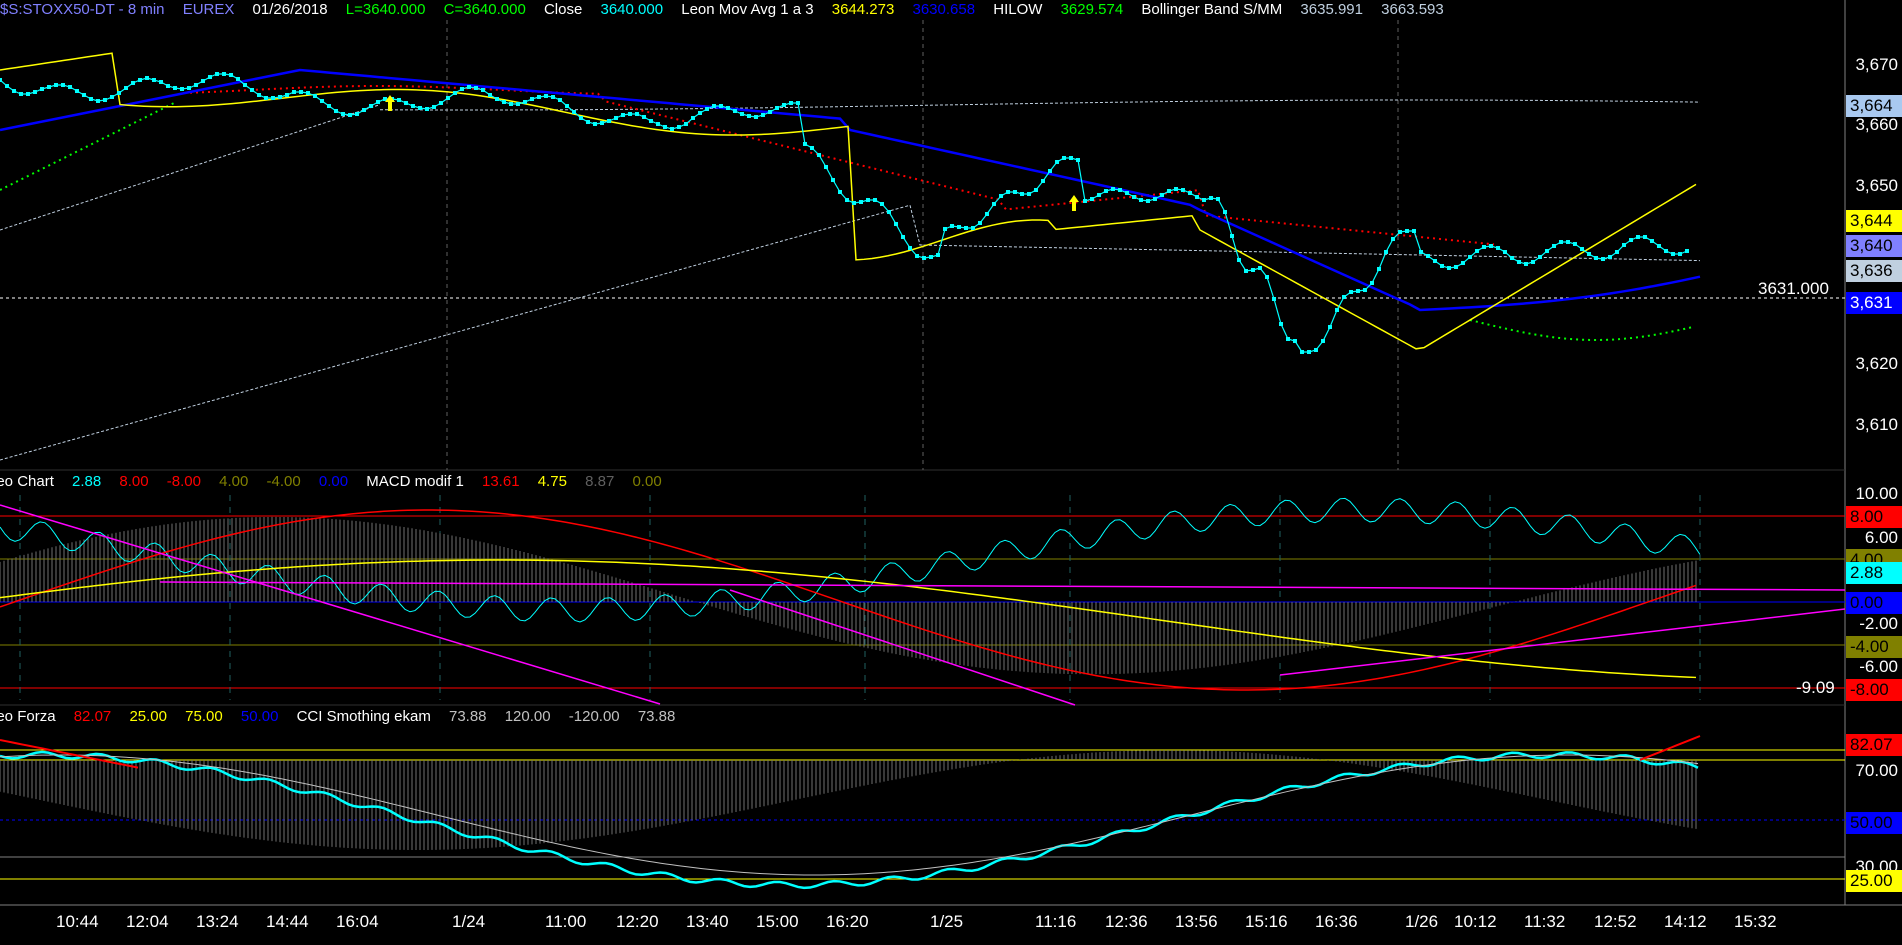 The image size is (1902, 945). I want to click on forza-value-3: 75.00, so click(204, 716).